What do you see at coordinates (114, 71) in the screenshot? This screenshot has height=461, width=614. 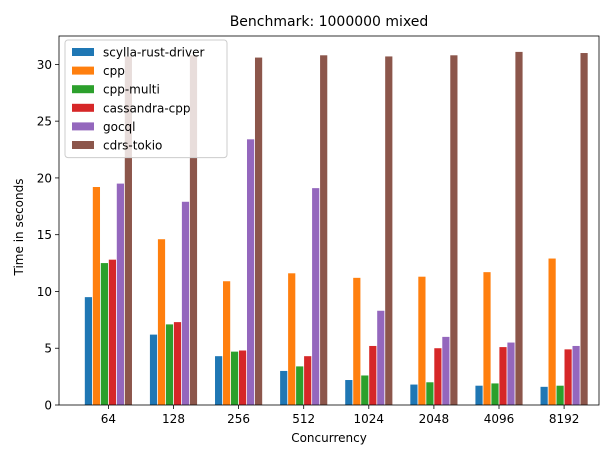 I see `legend-label: cpp` at bounding box center [114, 71].